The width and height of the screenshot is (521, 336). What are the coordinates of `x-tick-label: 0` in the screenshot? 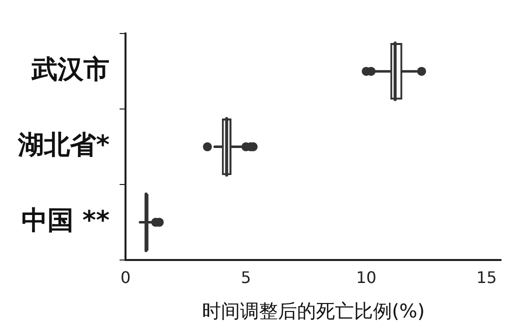 It's located at (125, 277).